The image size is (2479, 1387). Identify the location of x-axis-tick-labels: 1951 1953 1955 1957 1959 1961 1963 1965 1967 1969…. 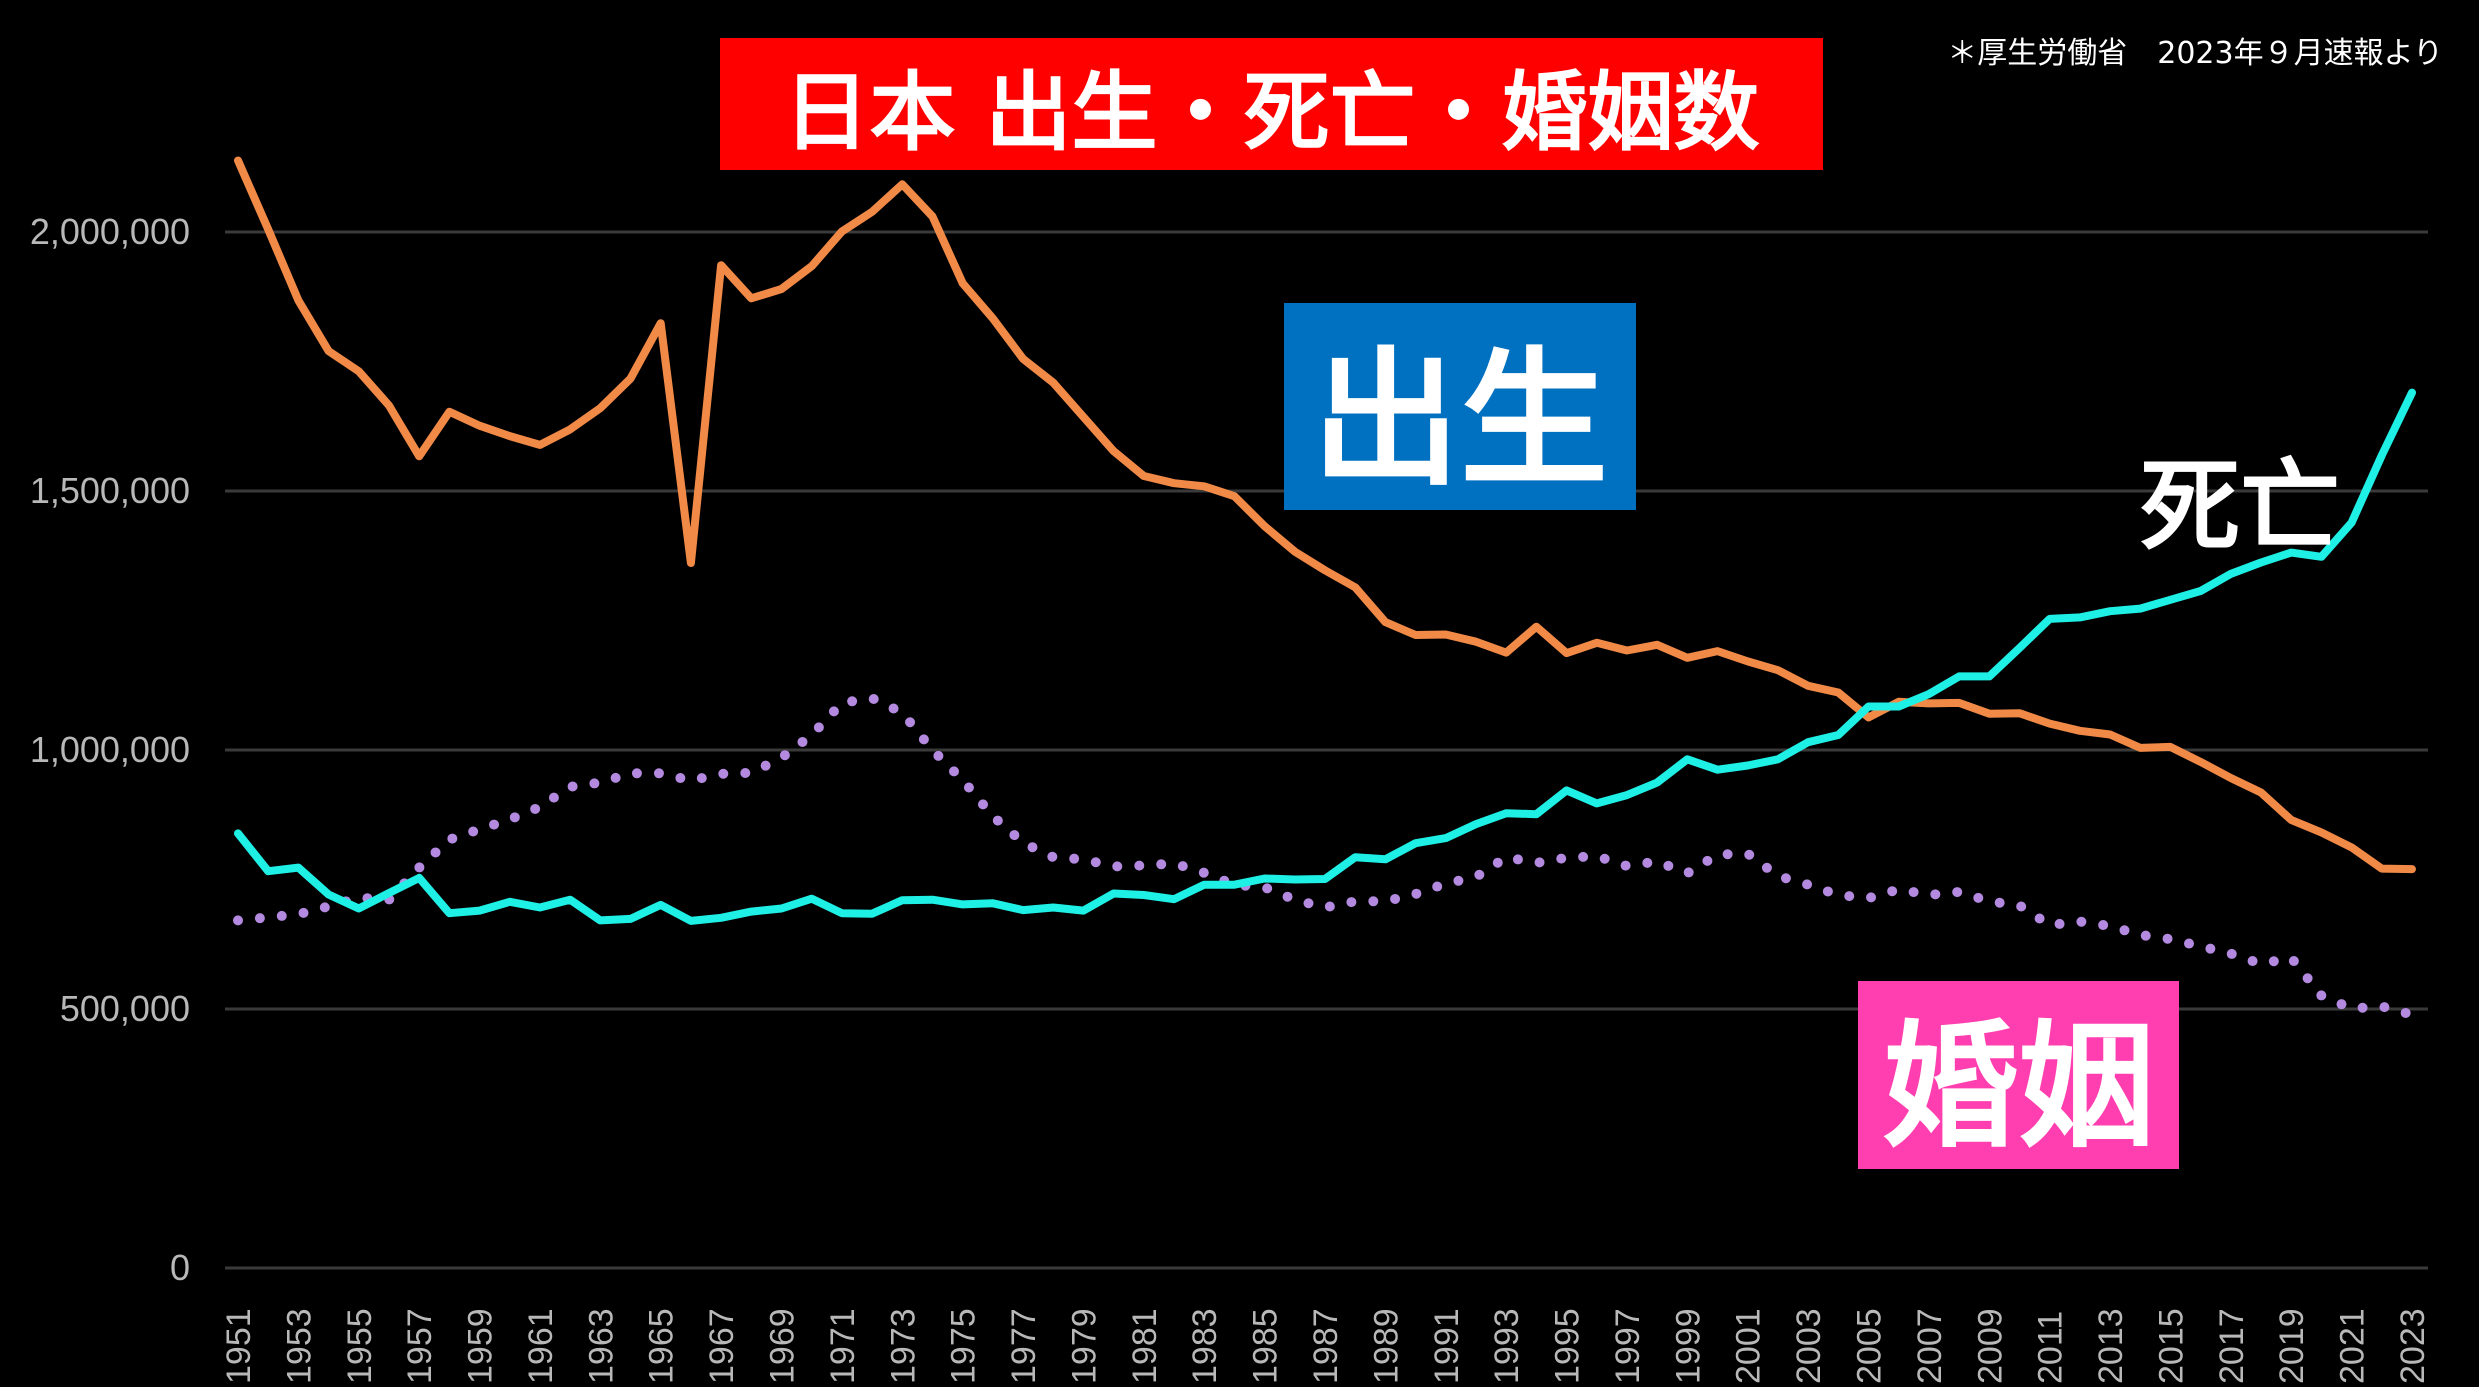
(1326, 1346).